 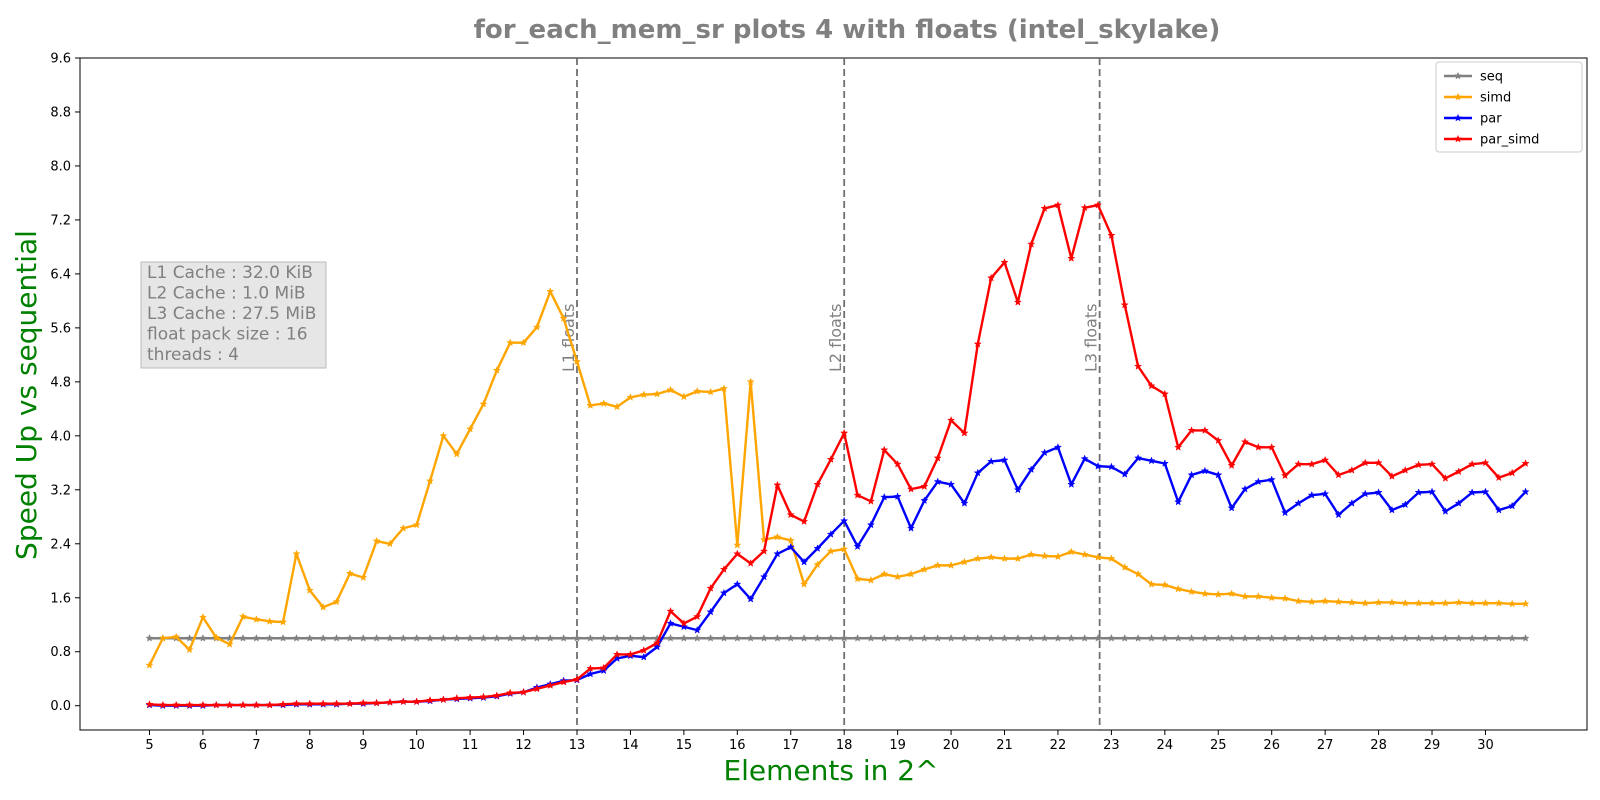 I want to click on x-tick-label: 19, so click(x=897, y=745).